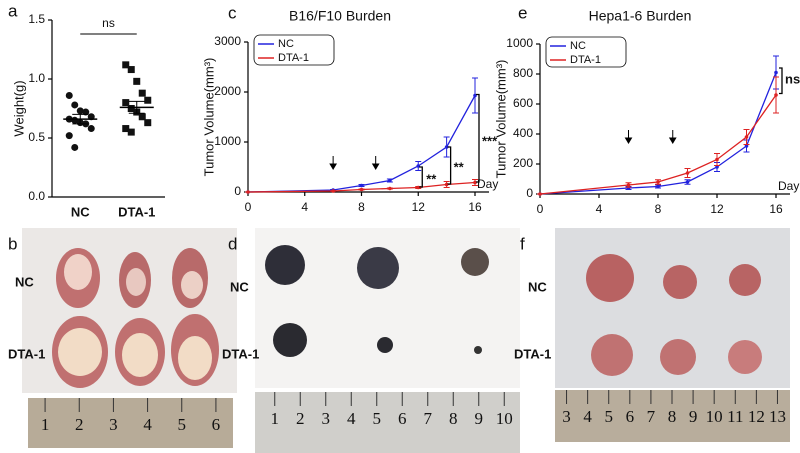  Describe the element at coordinates (475, 207) in the screenshot. I see `x-tick-label: 16` at that location.